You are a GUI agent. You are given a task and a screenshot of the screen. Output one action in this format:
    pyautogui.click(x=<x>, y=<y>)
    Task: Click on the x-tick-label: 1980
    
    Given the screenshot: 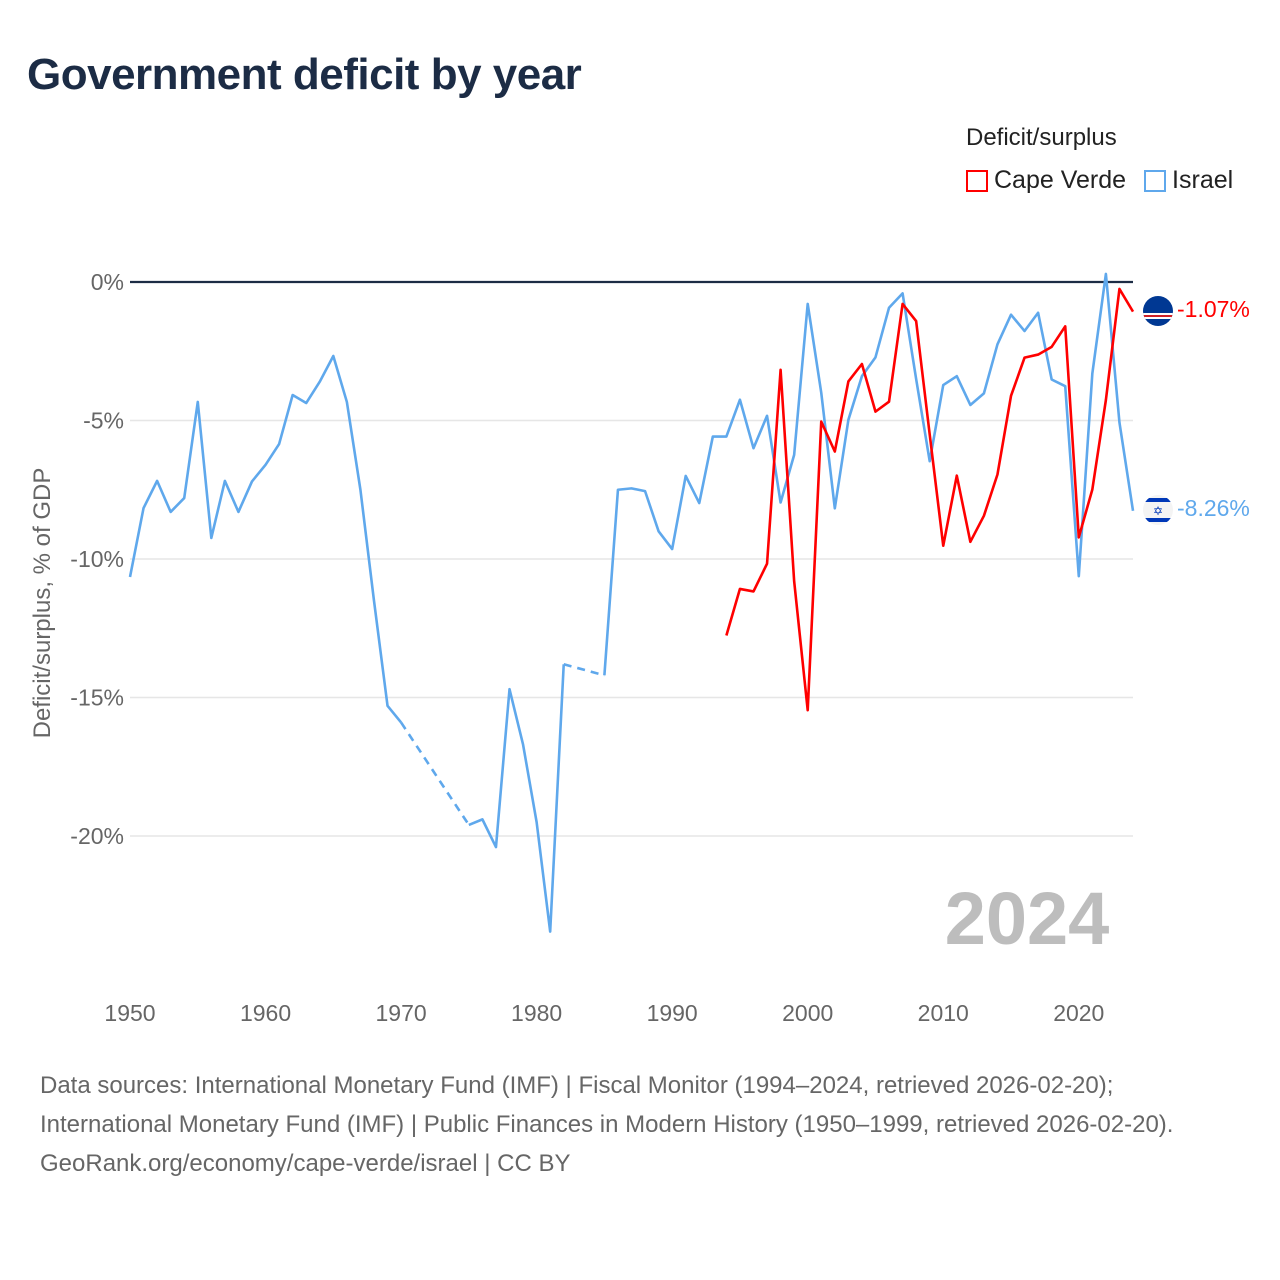 What is the action you would take?
    pyautogui.click(x=536, y=1013)
    